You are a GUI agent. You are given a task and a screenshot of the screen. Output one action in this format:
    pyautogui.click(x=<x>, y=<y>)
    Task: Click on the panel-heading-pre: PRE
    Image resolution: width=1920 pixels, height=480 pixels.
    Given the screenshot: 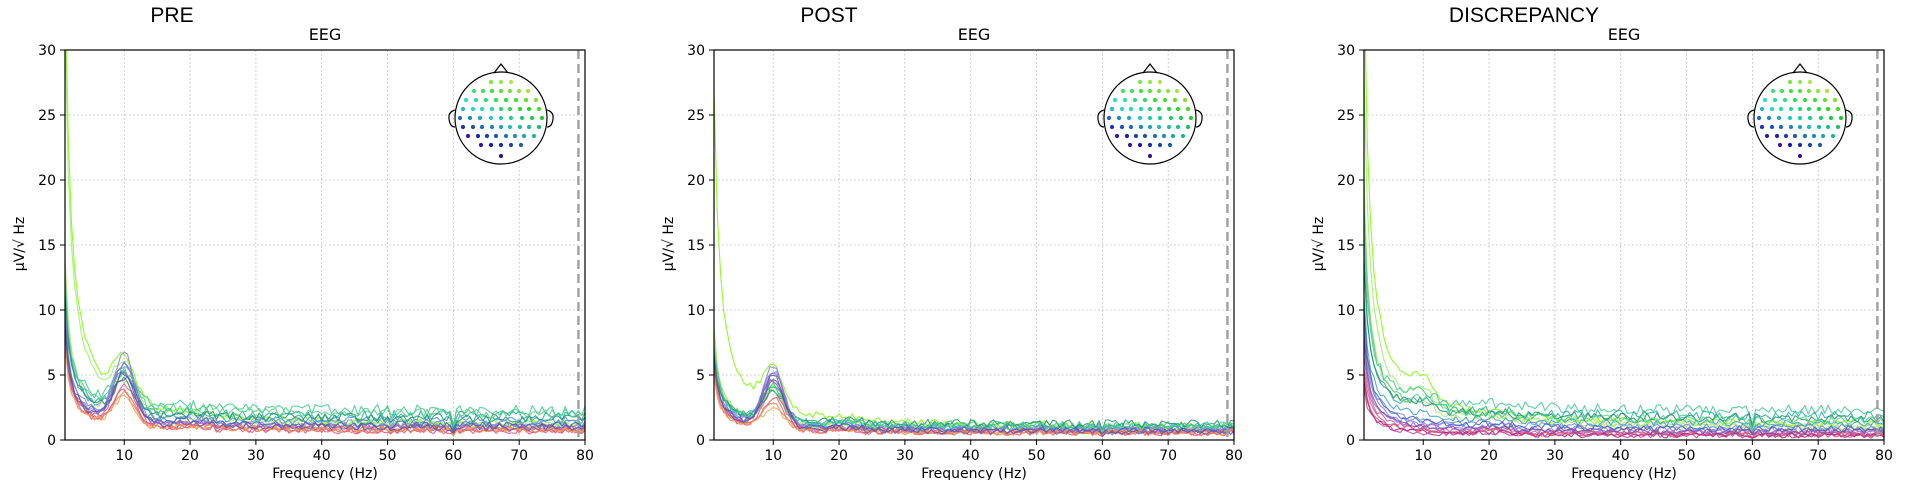 What is the action you would take?
    pyautogui.click(x=171, y=15)
    